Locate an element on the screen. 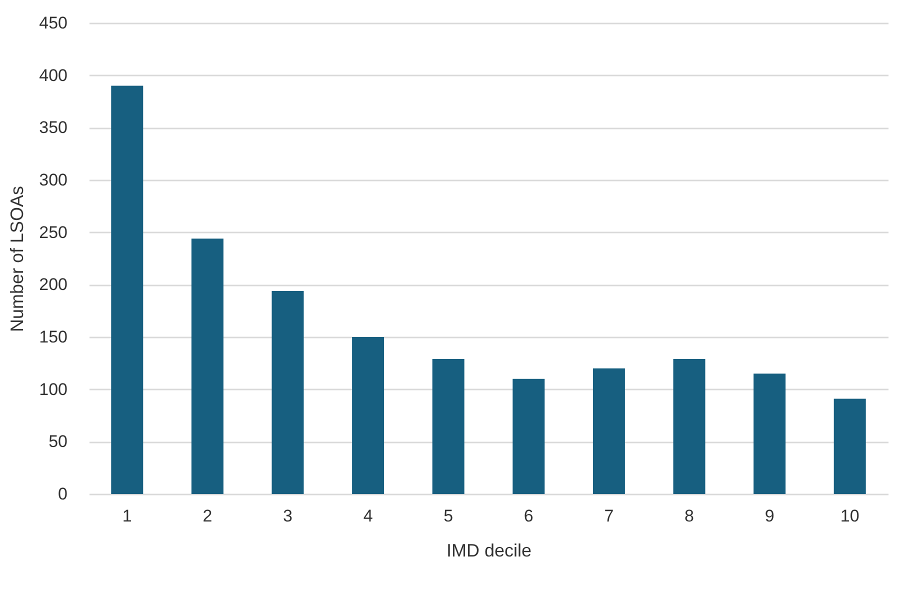 The width and height of the screenshot is (906, 592). x-tick-label: 7 is located at coordinates (609, 516).